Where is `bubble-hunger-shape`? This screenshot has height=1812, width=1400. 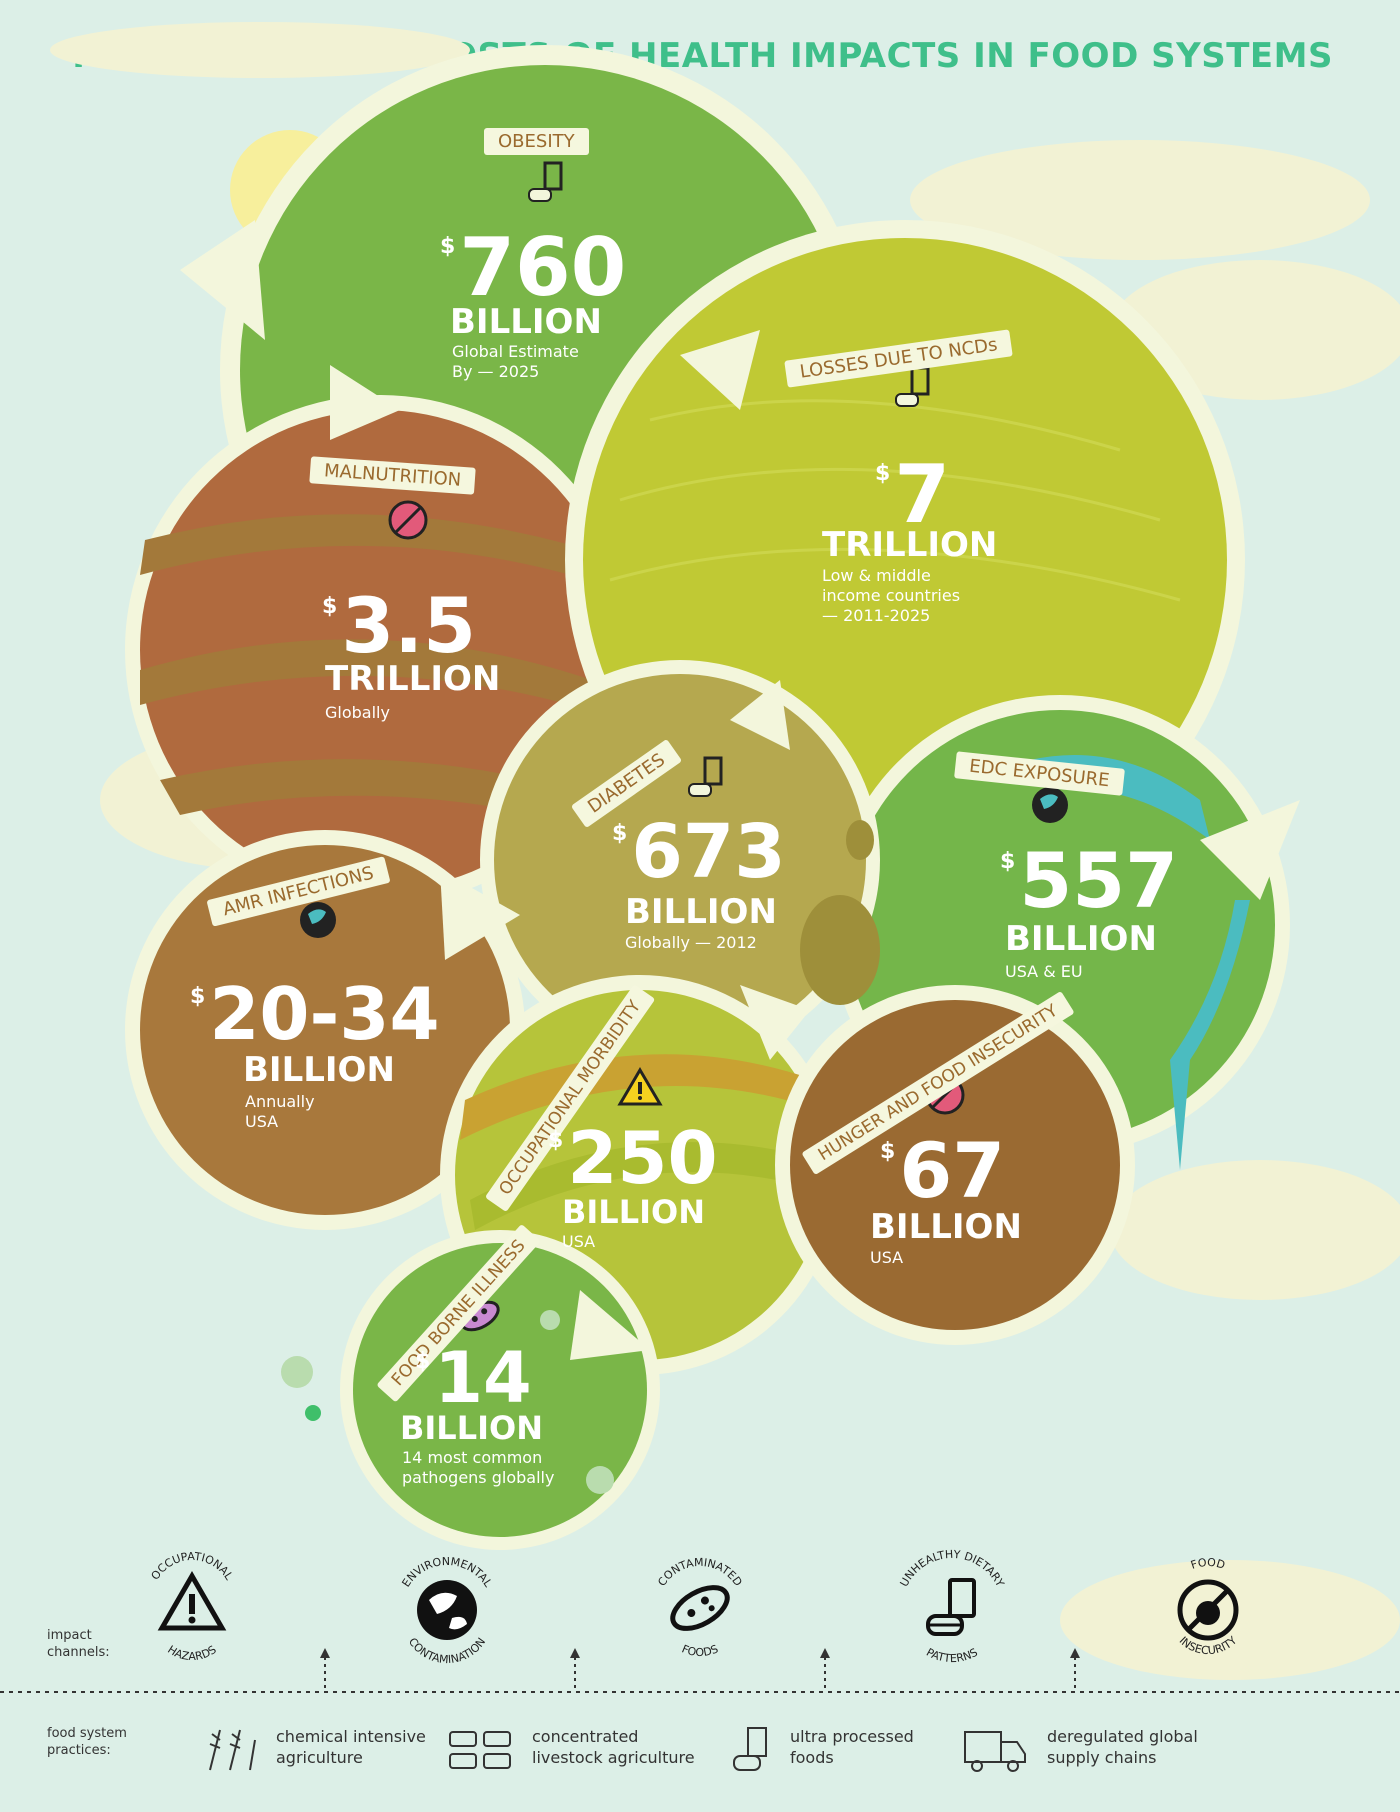
bubble-hunger-shape is located at coordinates (955, 1165).